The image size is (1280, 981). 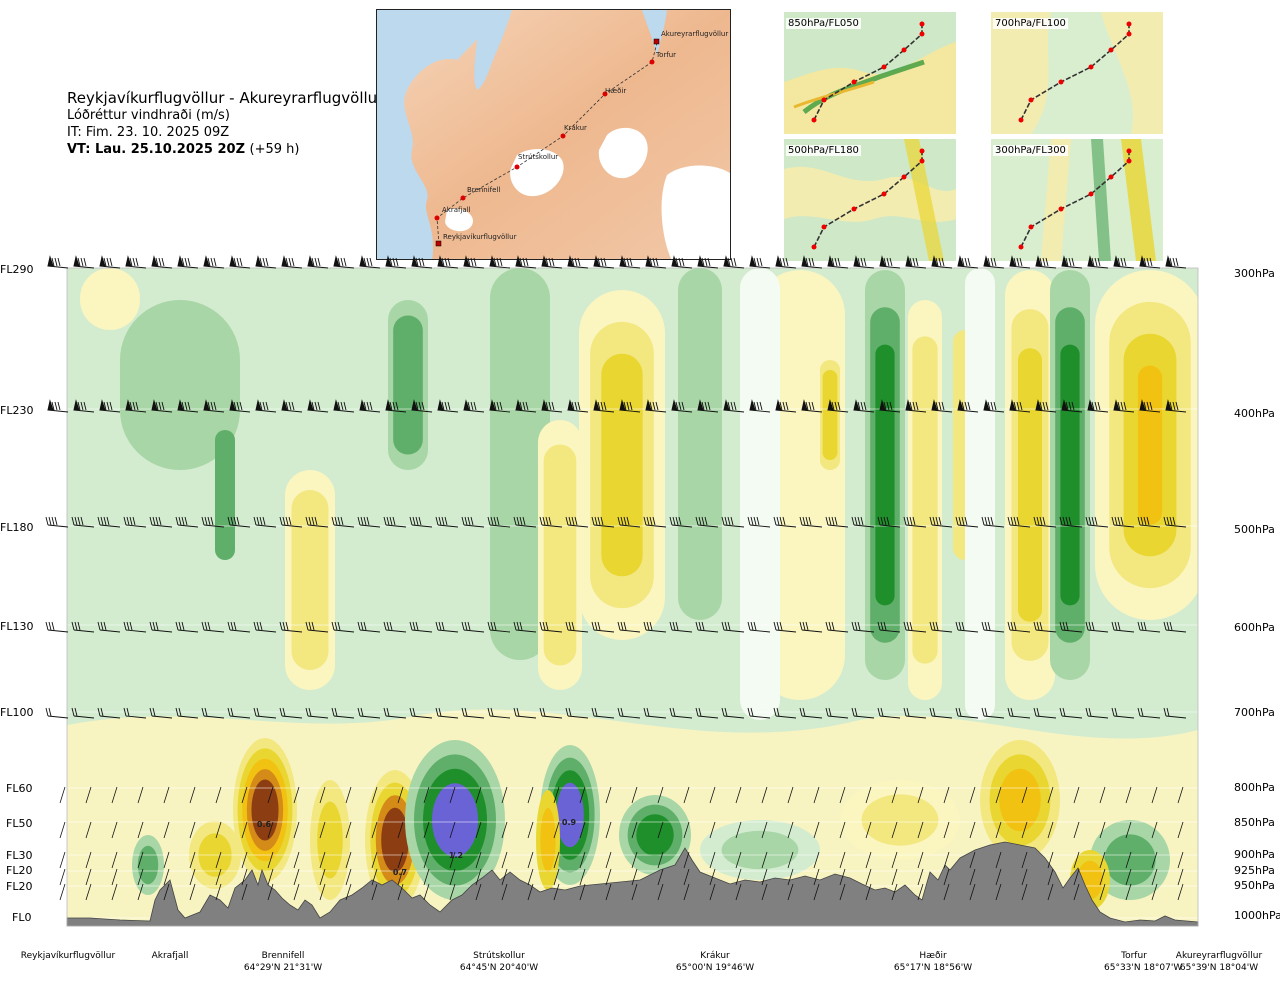 What do you see at coordinates (1254, 870) in the screenshot?
I see `level-label-right-925hpa: 925hPa` at bounding box center [1254, 870].